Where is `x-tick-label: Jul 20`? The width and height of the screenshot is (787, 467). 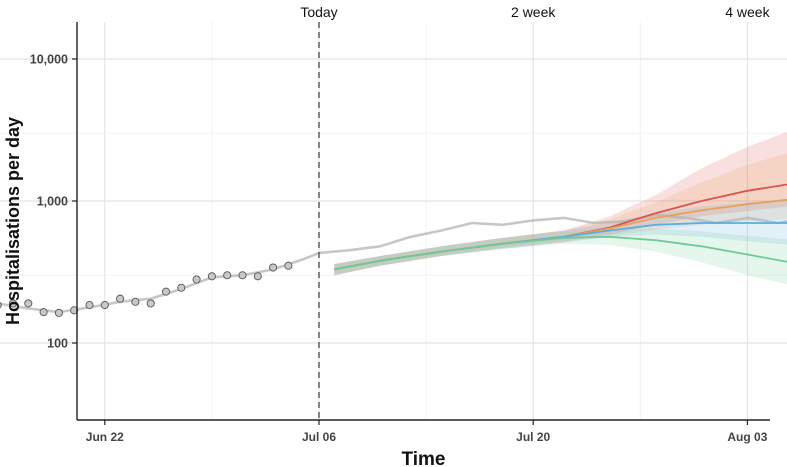
x-tick-label: Jul 20 is located at coordinates (533, 437).